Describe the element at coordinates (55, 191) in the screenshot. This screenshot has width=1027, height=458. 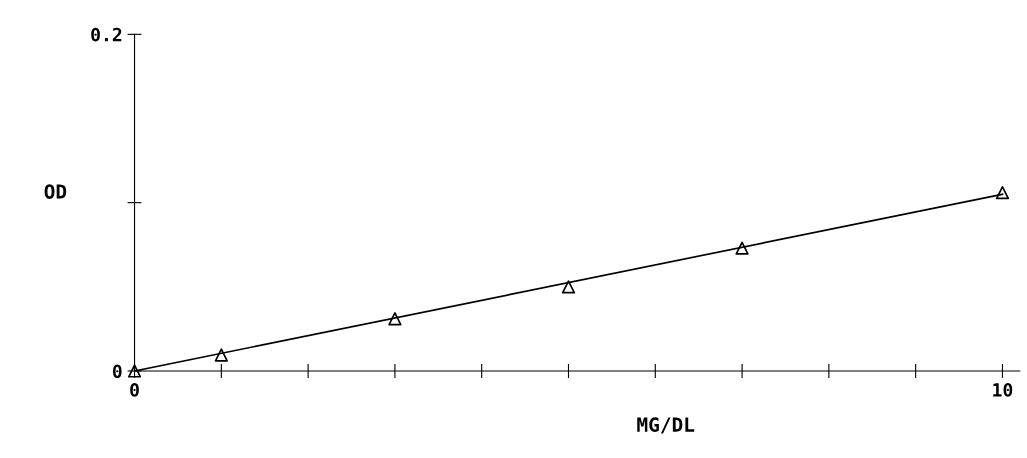
I see `y-axis-title: OD` at that location.